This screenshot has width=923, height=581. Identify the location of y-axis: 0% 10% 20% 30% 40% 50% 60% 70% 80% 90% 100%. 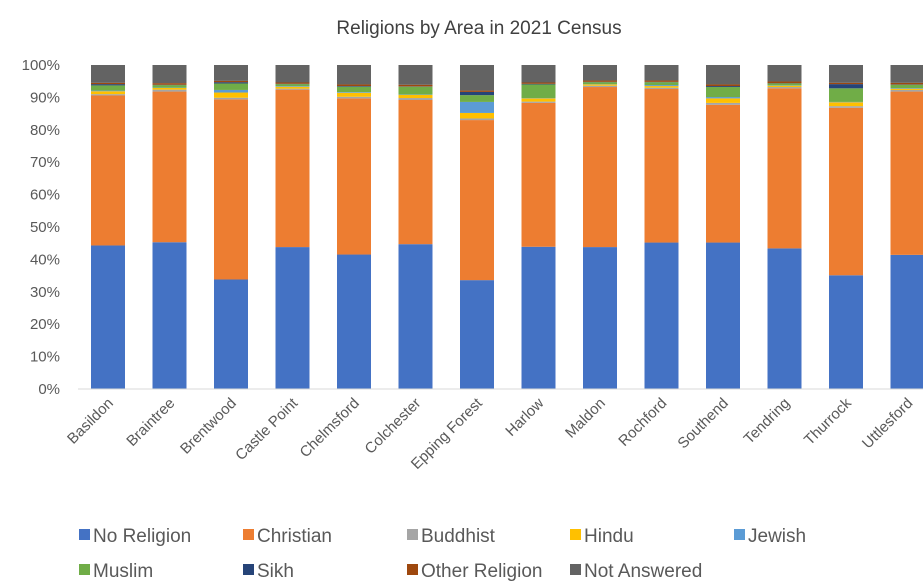
(41, 227).